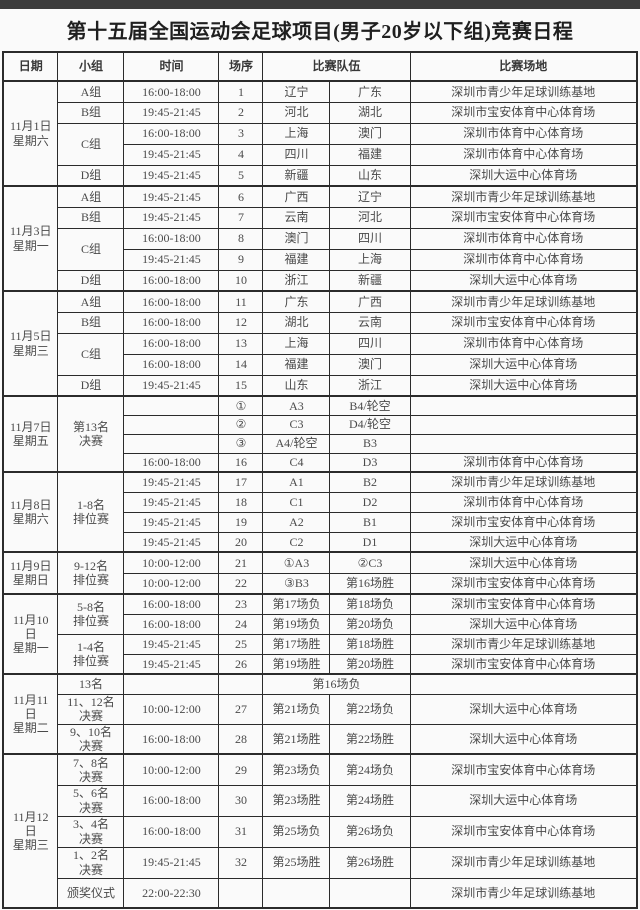  What do you see at coordinates (241, 644) in the screenshot?
I see `match-no-cell: 25` at bounding box center [241, 644].